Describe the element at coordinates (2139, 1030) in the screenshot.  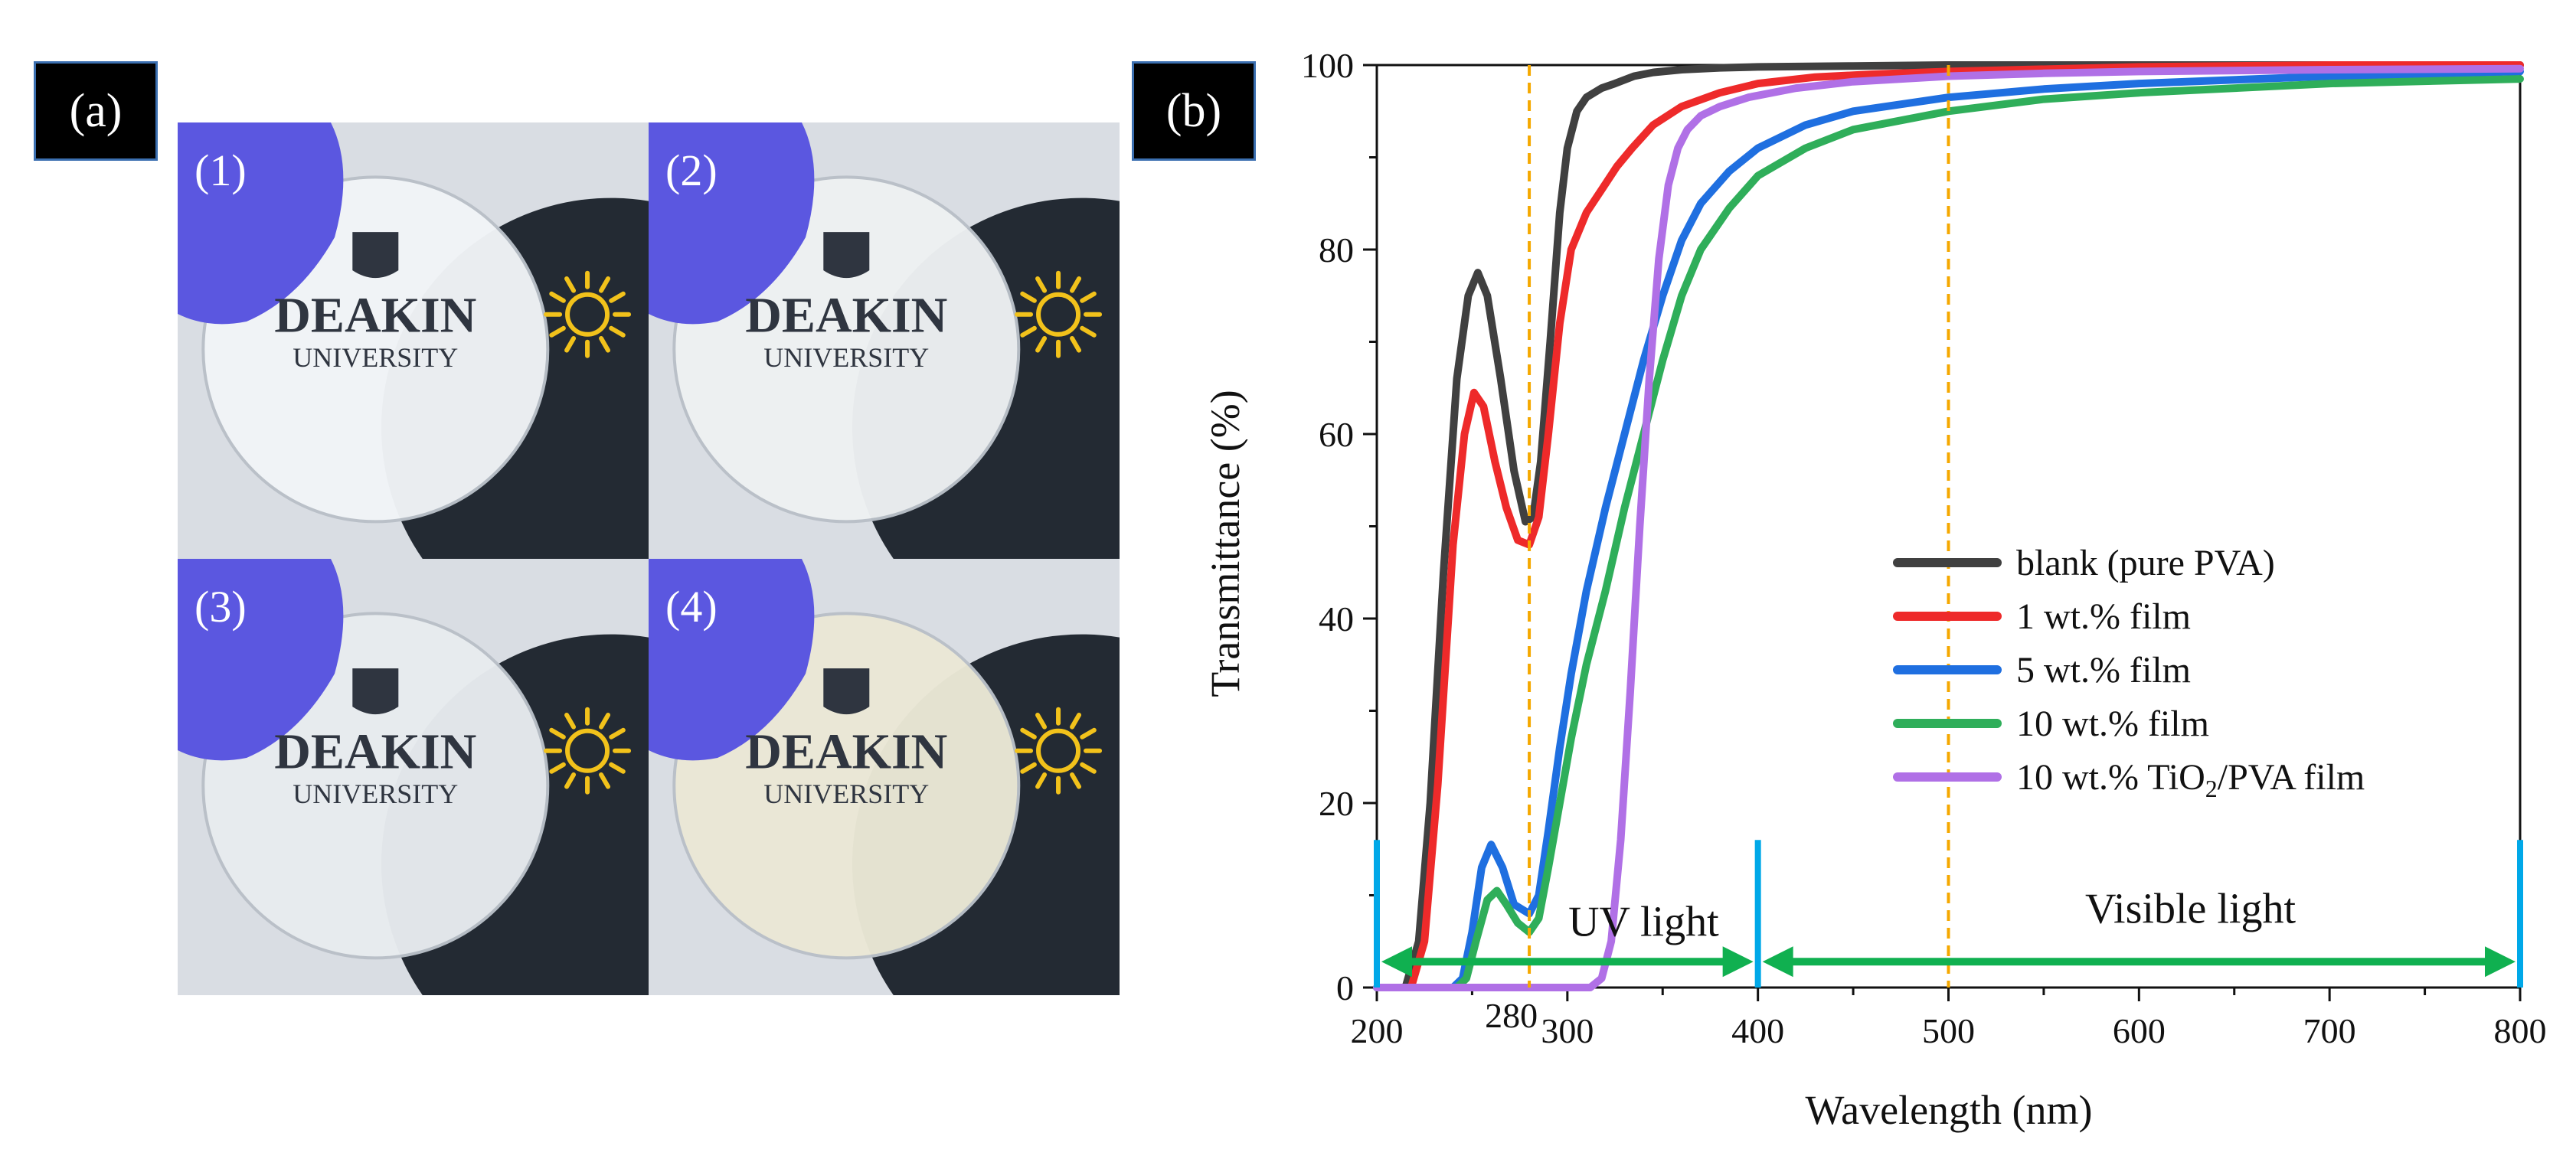
I see `x-tick-label: 600` at that location.